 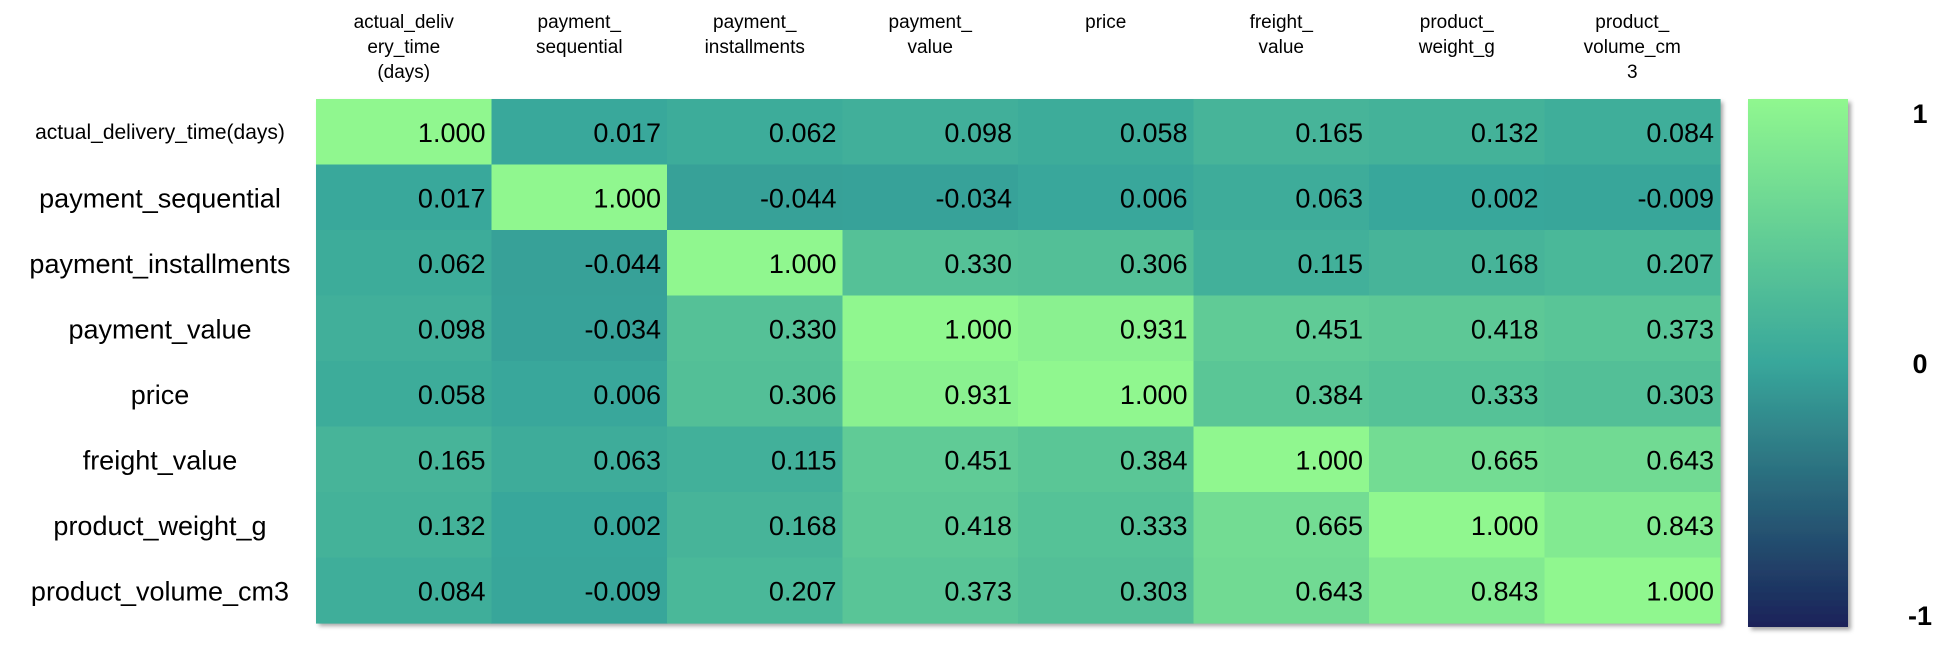 I want to click on cell-value-label: 0.168, so click(x=1505, y=264).